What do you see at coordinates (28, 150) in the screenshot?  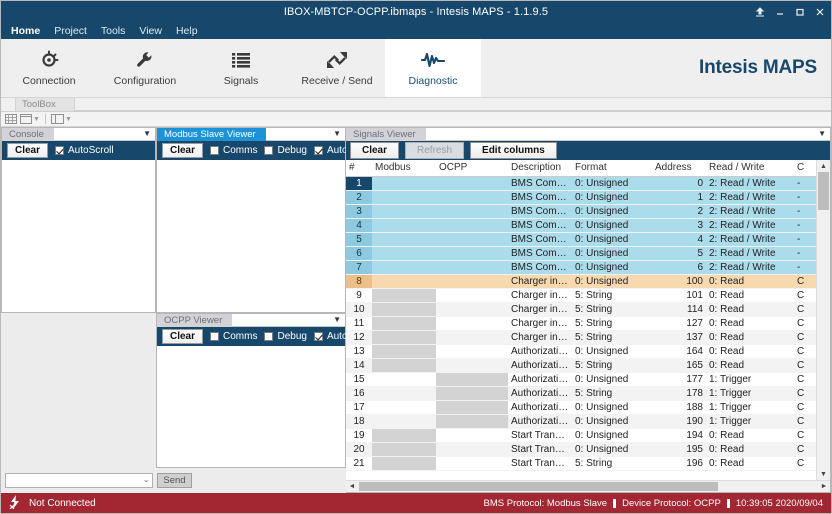 I see `console-clear-button: Clear` at bounding box center [28, 150].